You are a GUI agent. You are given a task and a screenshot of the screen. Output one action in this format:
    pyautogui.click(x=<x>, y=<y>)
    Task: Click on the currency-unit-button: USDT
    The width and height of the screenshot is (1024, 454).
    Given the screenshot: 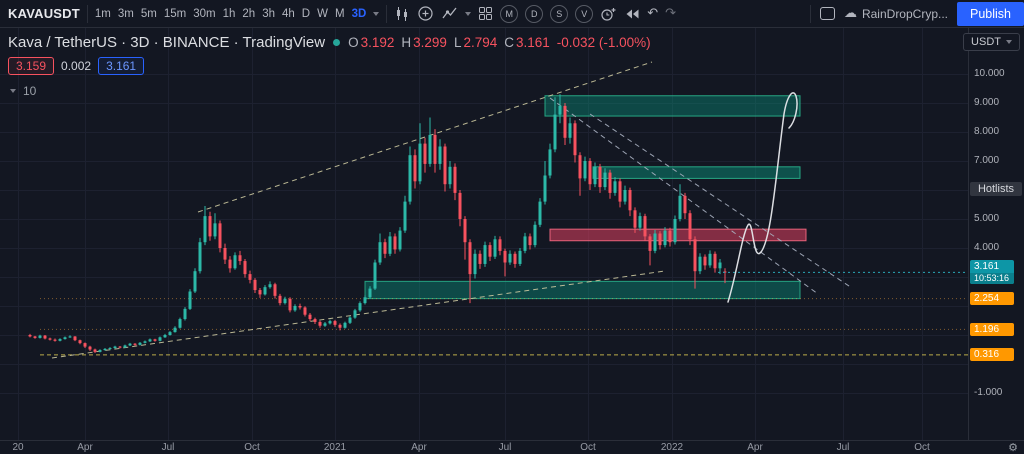 What is the action you would take?
    pyautogui.click(x=991, y=42)
    